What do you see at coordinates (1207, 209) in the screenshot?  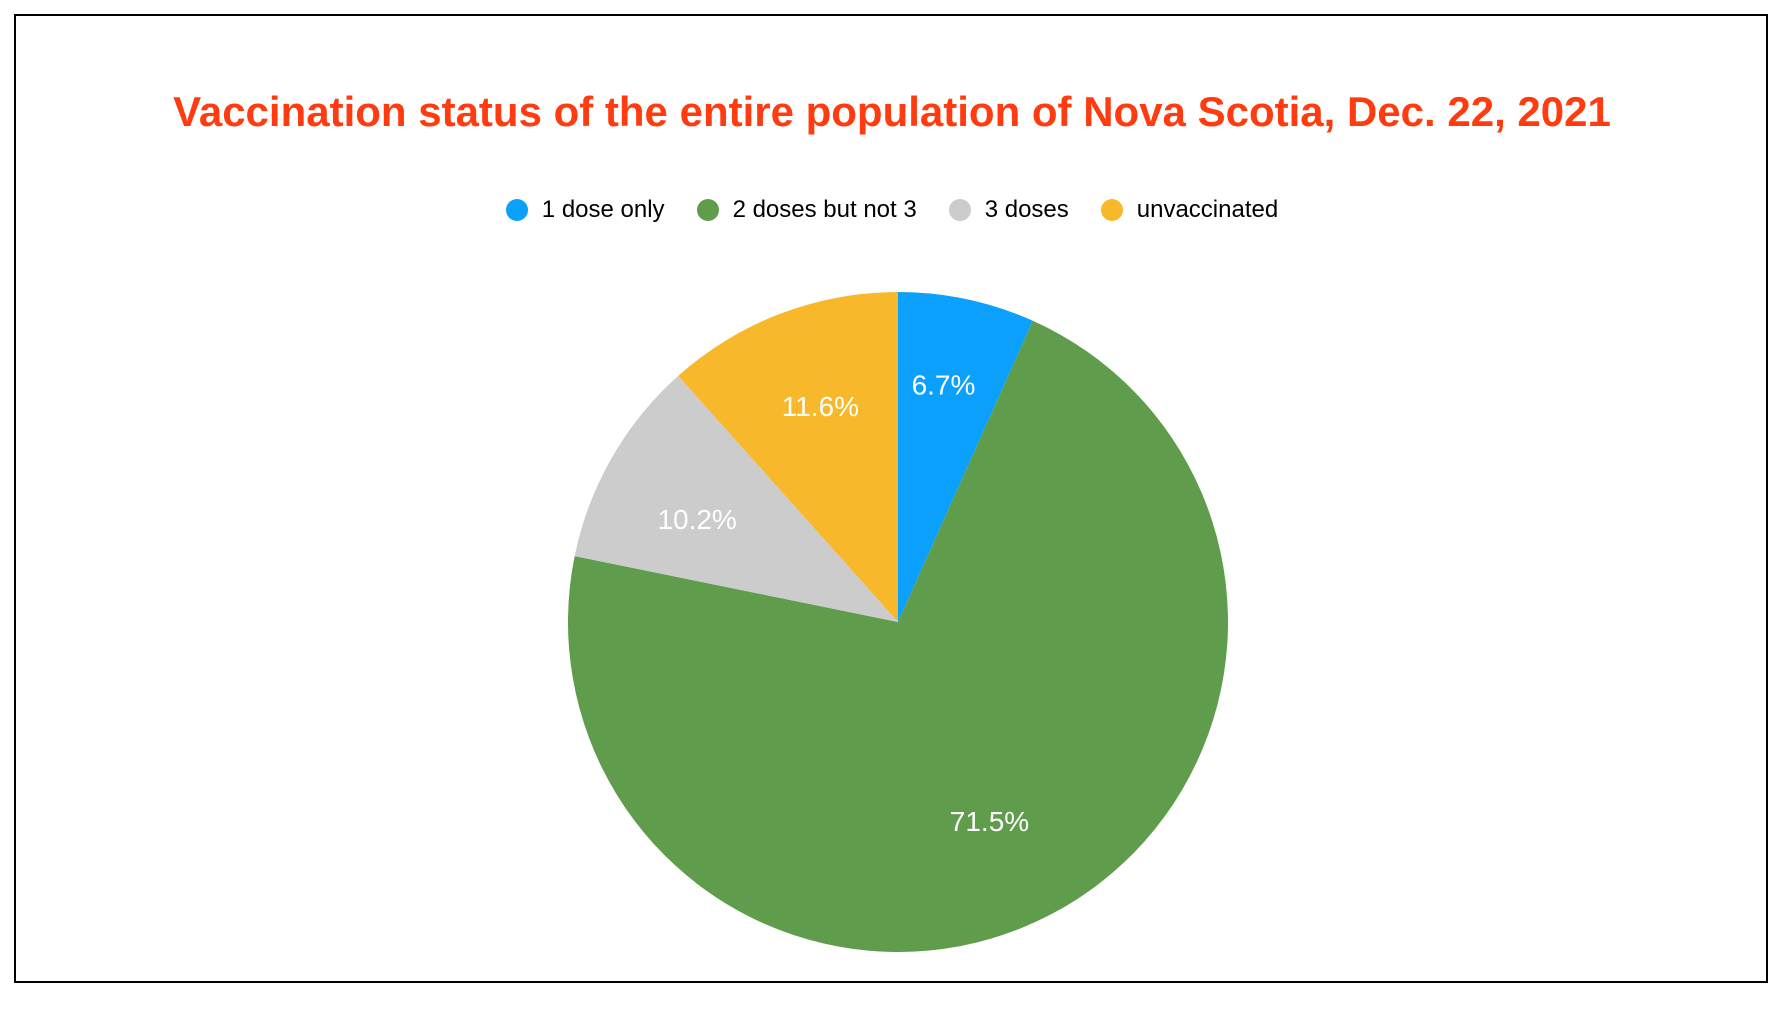 I see `legend-label-unvaccinated: unvaccinated` at bounding box center [1207, 209].